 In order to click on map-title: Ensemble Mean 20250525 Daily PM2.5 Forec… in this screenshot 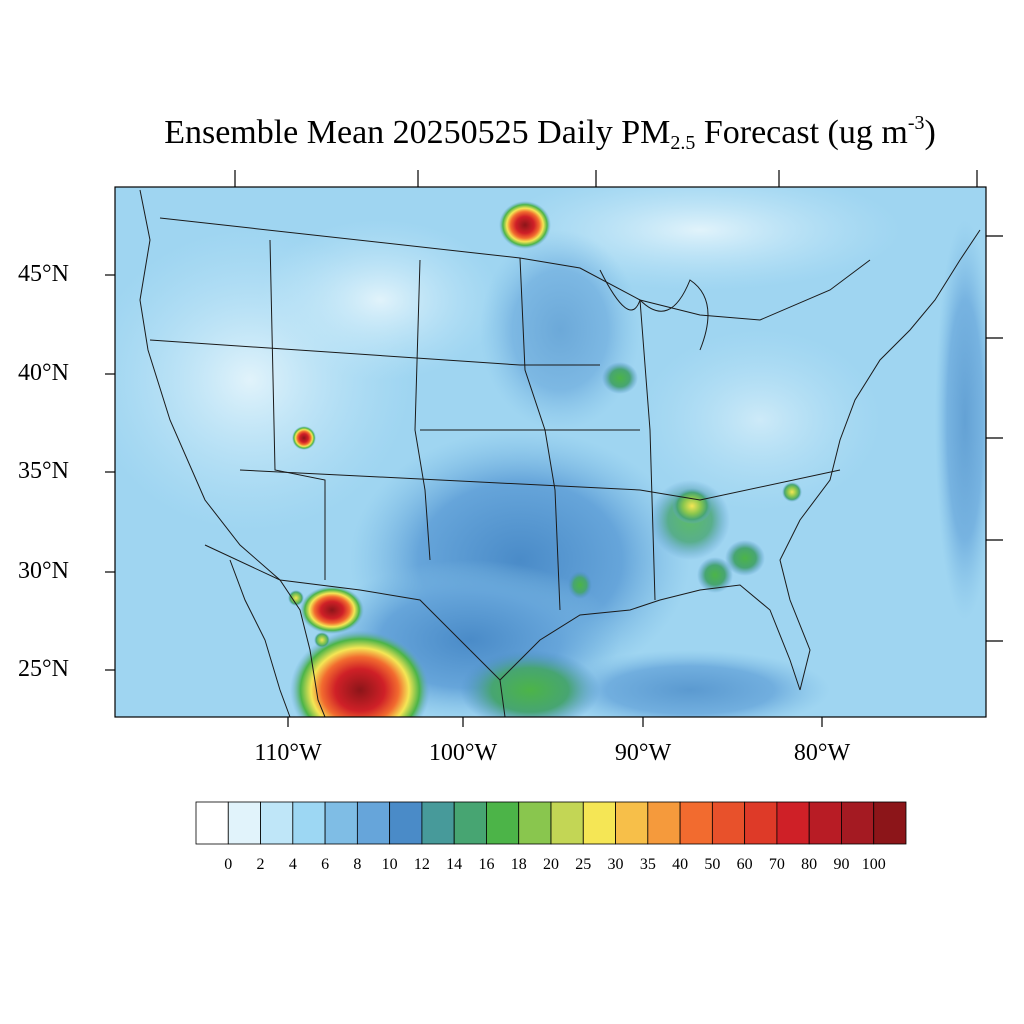, I will do `click(512, 133)`.